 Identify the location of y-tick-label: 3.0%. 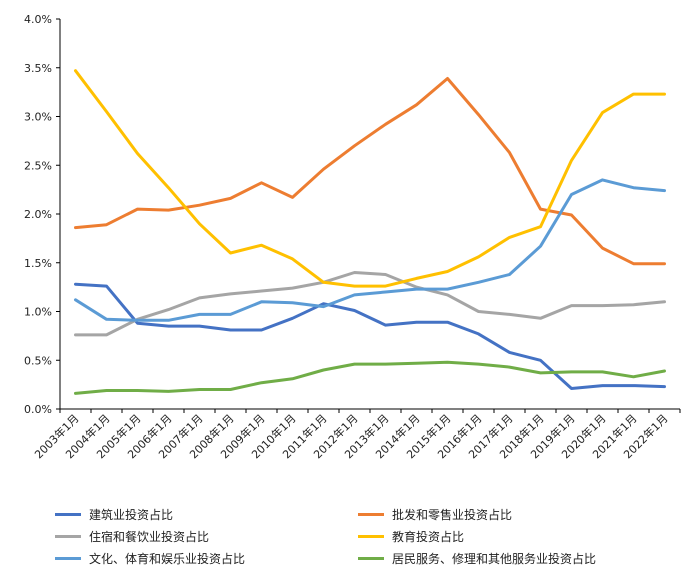
(38, 117).